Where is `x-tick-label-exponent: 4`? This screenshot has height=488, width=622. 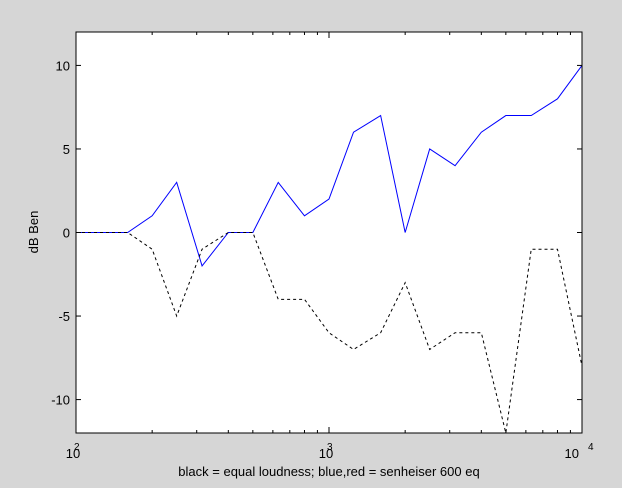
x-tick-label-exponent: 4 is located at coordinates (591, 447).